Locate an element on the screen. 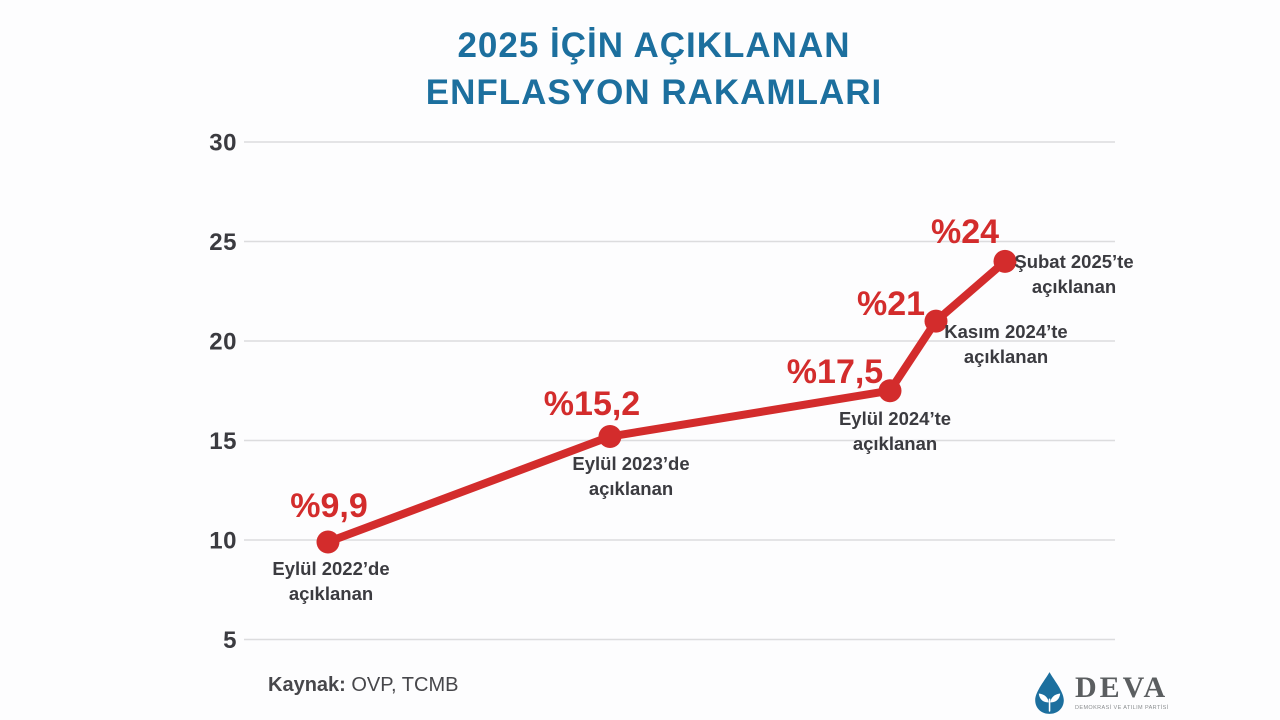 This screenshot has height=720, width=1280. source-label: Kaynak: is located at coordinates (307, 685).